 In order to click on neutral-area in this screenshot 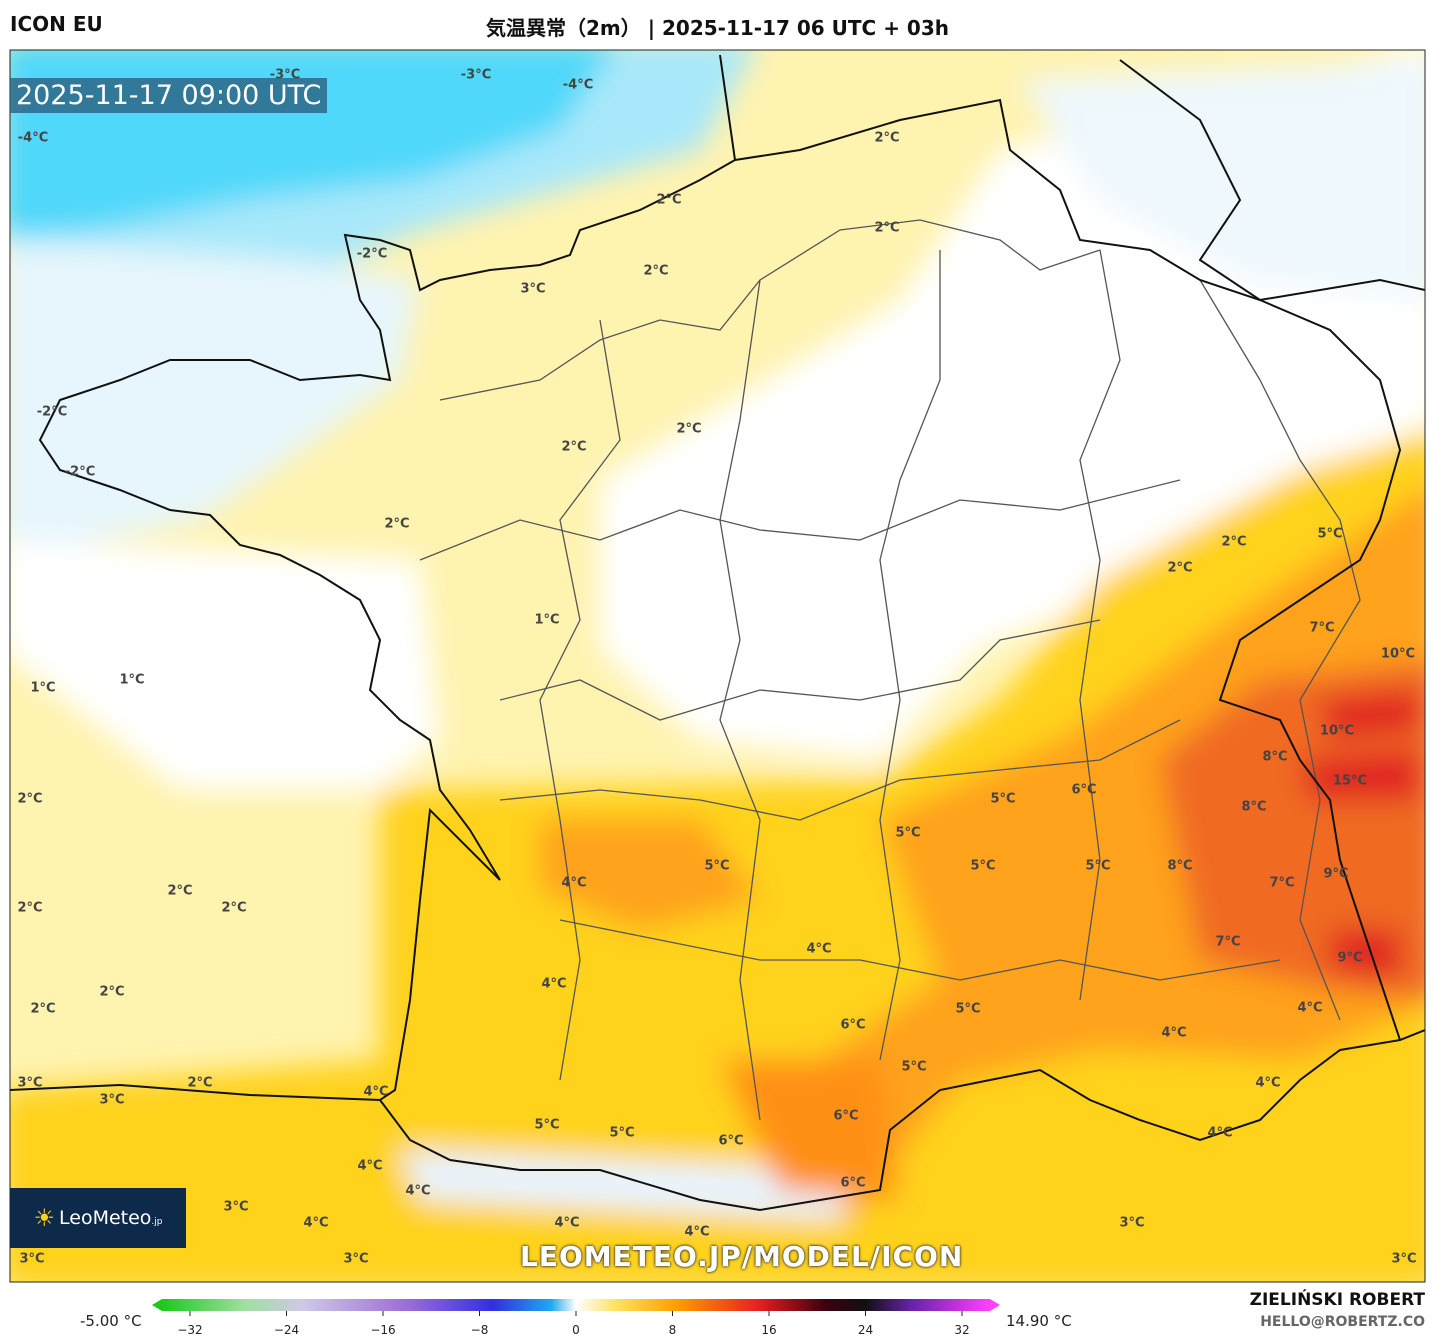, I will do `click(225, 665)`.